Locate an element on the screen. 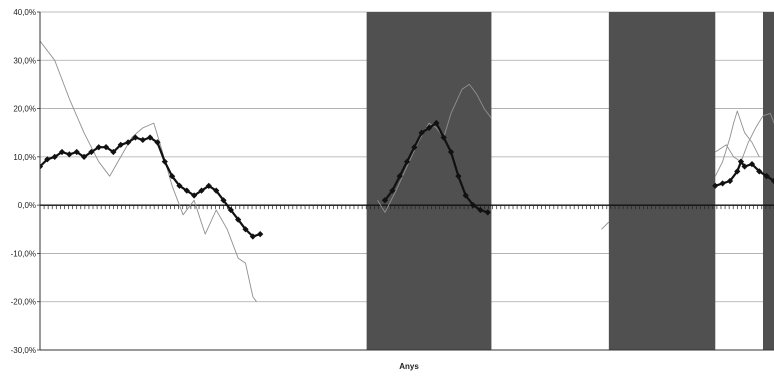  y-tick-label: -10,0% is located at coordinates (23, 253).